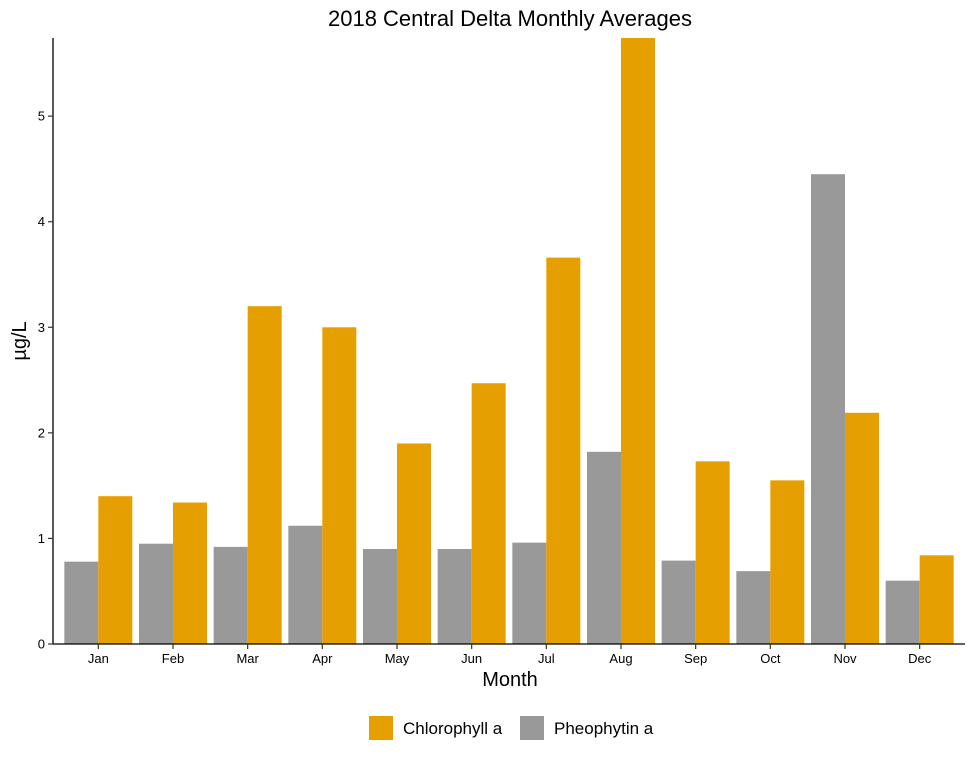 The image size is (975, 758). What do you see at coordinates (264, 475) in the screenshot?
I see `bar-chlorophyll-a-mar` at bounding box center [264, 475].